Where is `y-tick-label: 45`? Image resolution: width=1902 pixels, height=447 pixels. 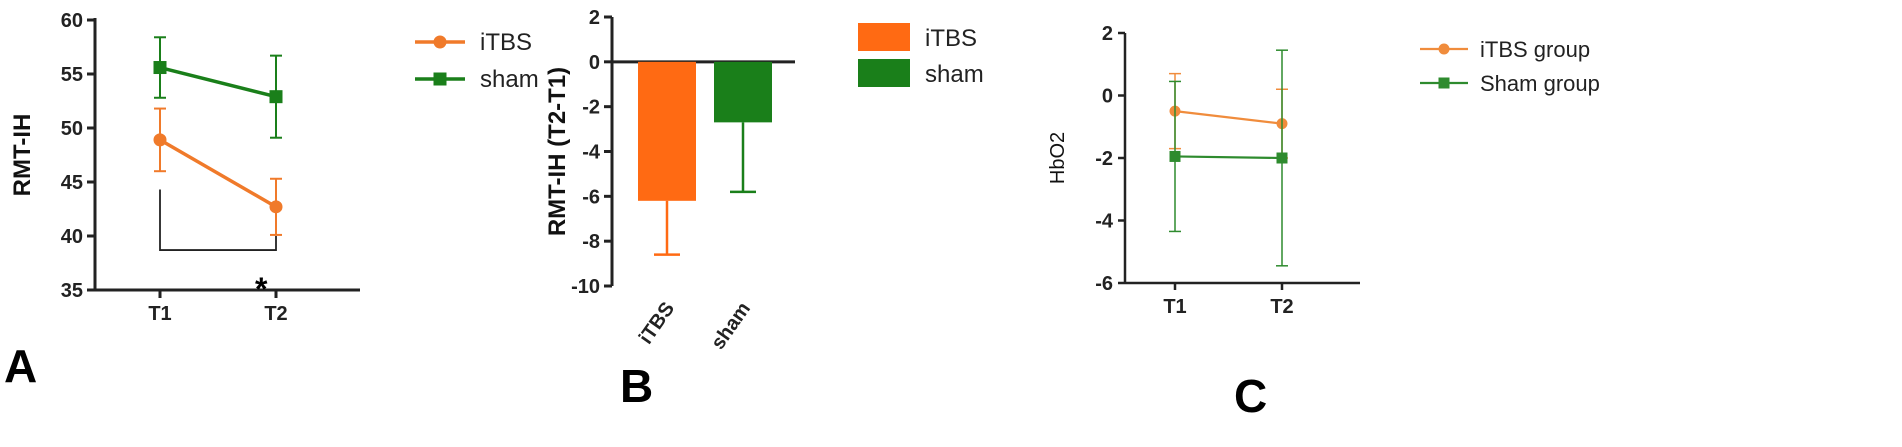 y-tick-label: 45 is located at coordinates (72, 183).